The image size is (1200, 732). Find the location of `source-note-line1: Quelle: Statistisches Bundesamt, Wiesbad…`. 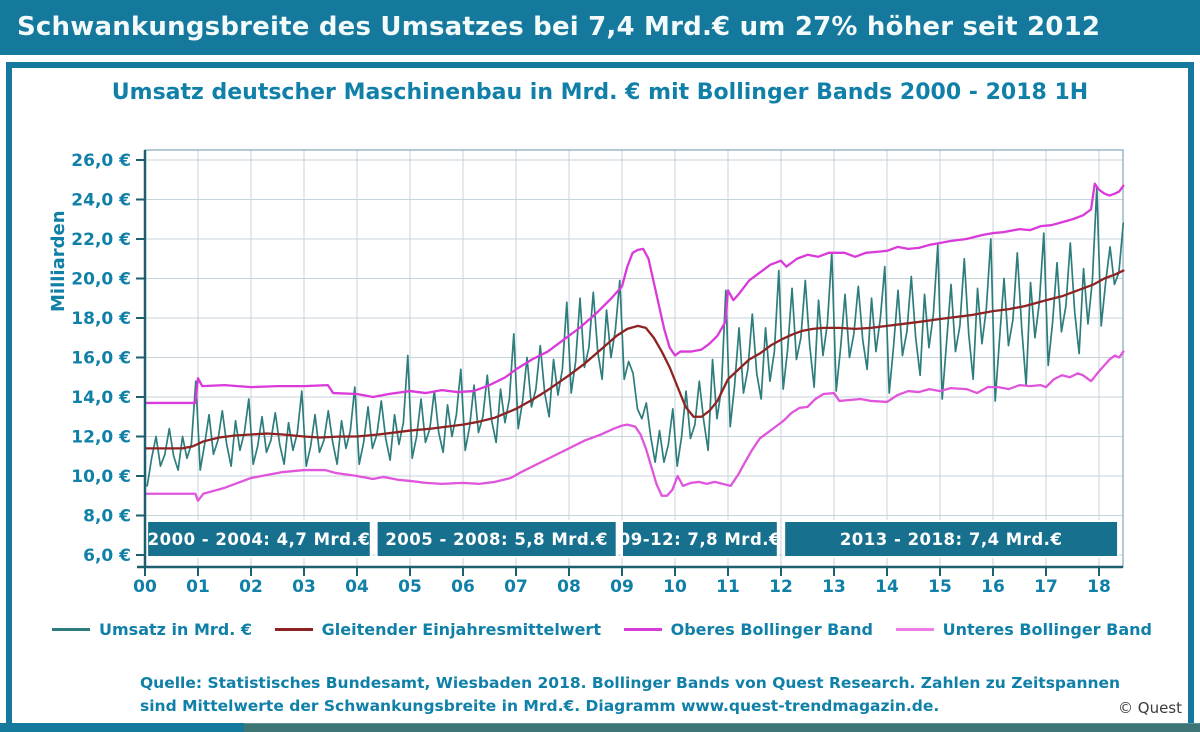

source-note-line1: Quelle: Statistisches Bundesamt, Wiesbad… is located at coordinates (630, 683).